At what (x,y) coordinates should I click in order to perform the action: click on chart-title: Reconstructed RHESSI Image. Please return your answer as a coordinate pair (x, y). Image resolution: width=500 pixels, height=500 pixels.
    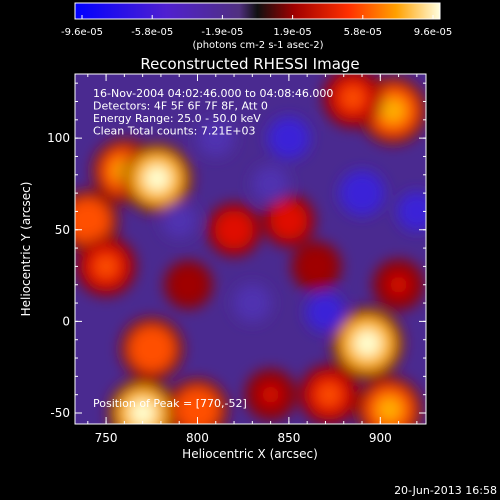
    Looking at the image, I should click on (249, 64).